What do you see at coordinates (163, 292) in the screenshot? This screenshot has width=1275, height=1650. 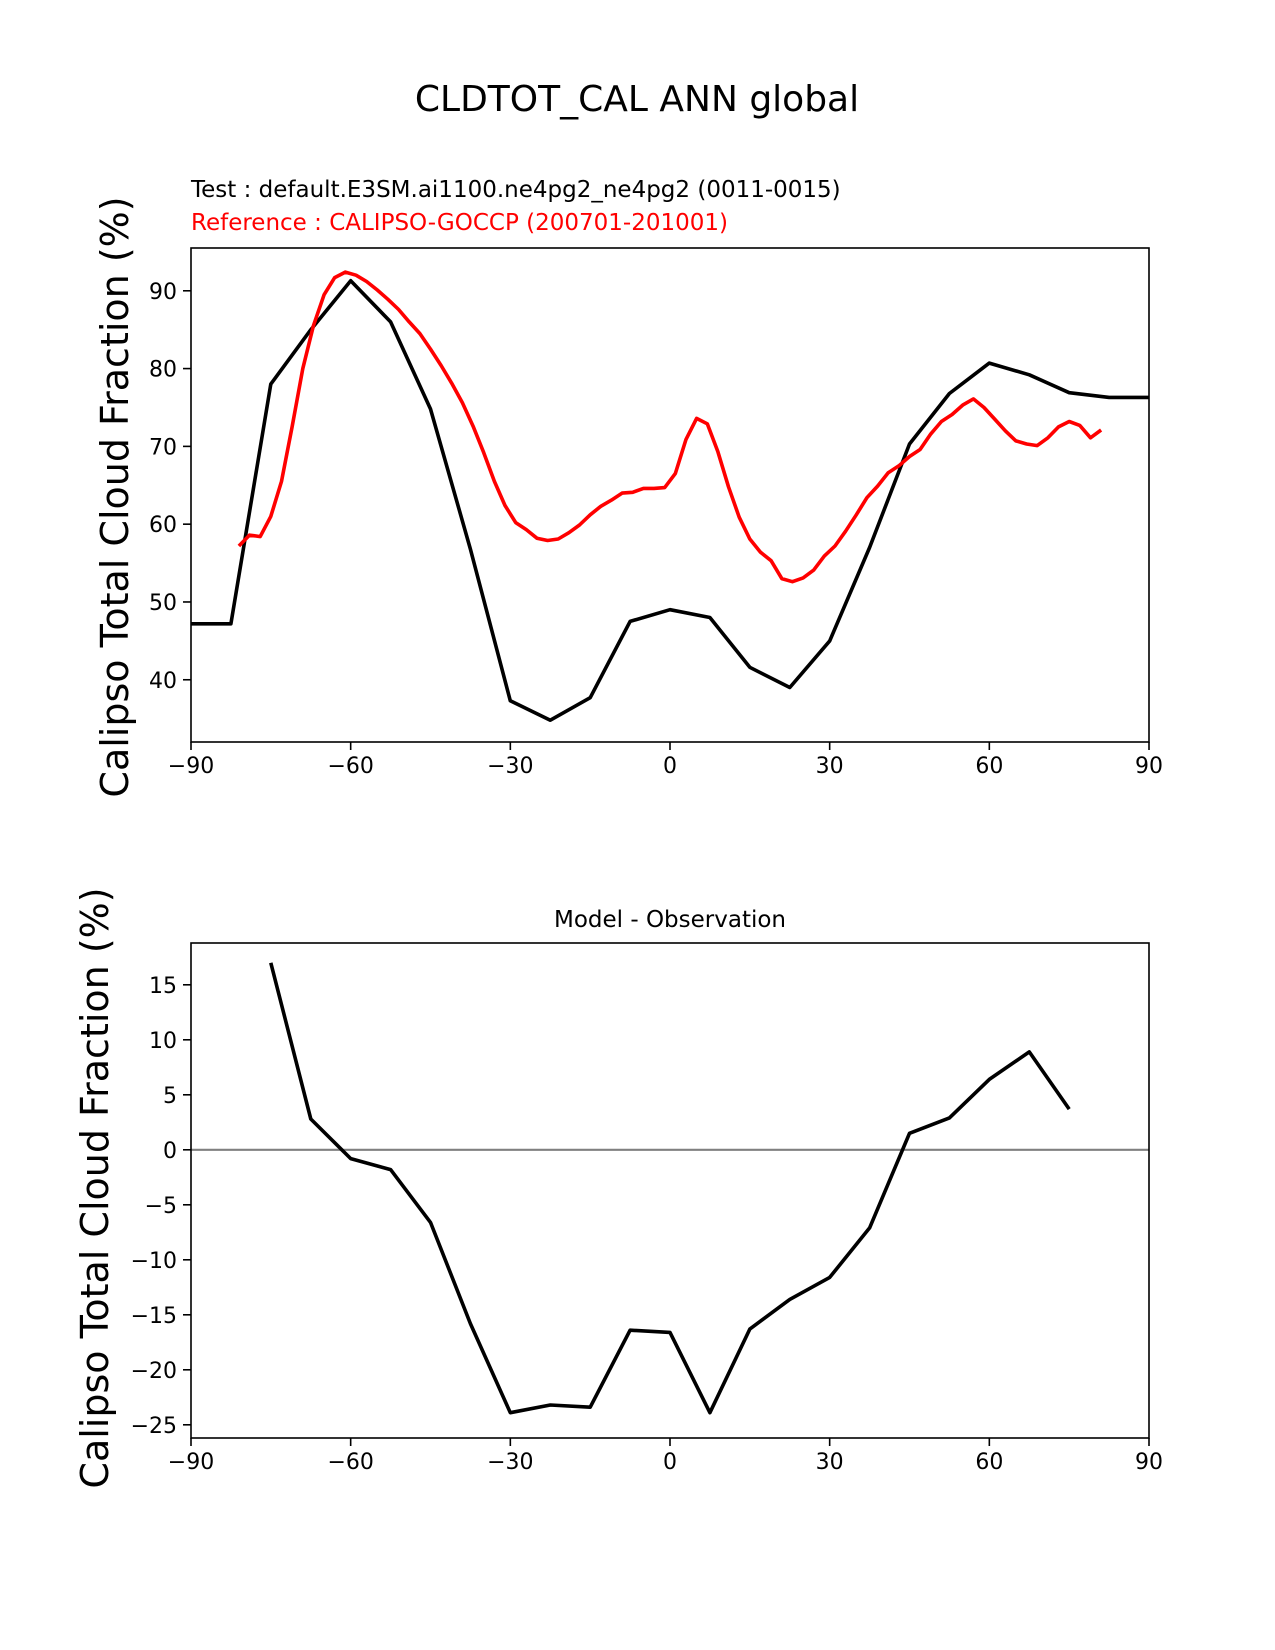 I see `top-y-tick-label: 90` at bounding box center [163, 292].